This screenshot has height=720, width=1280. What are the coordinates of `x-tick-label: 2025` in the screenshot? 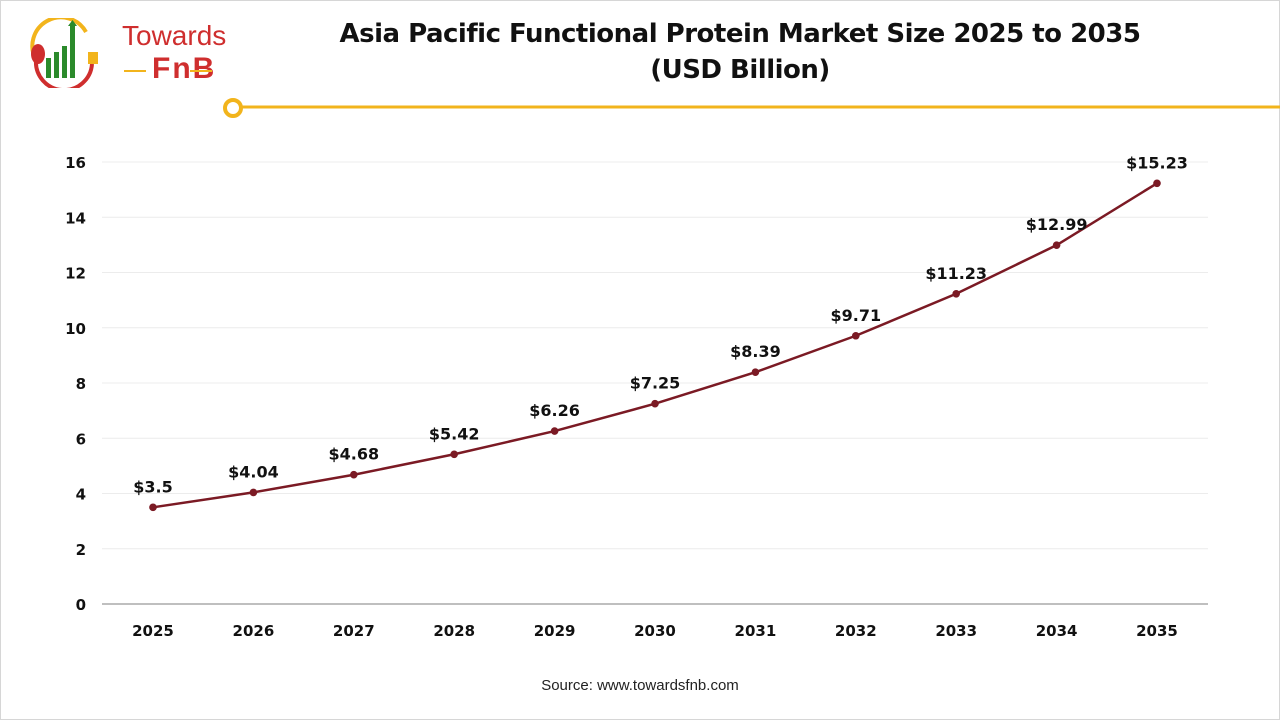 It's located at (153, 631).